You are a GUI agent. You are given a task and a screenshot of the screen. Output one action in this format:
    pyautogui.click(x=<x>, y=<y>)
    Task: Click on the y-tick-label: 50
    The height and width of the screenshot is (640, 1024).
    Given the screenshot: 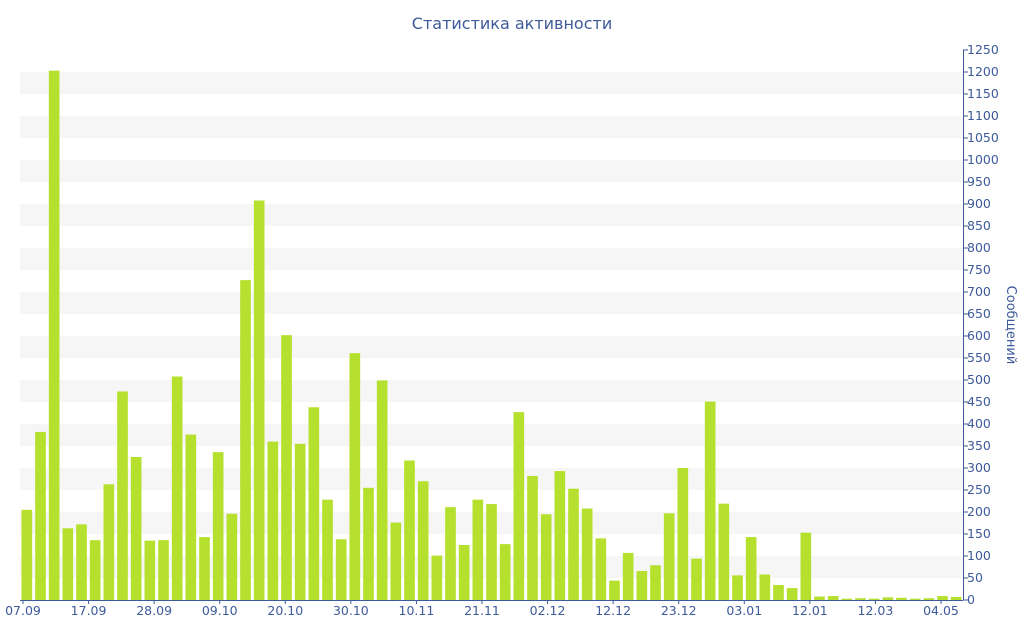 What is the action you would take?
    pyautogui.click(x=975, y=577)
    